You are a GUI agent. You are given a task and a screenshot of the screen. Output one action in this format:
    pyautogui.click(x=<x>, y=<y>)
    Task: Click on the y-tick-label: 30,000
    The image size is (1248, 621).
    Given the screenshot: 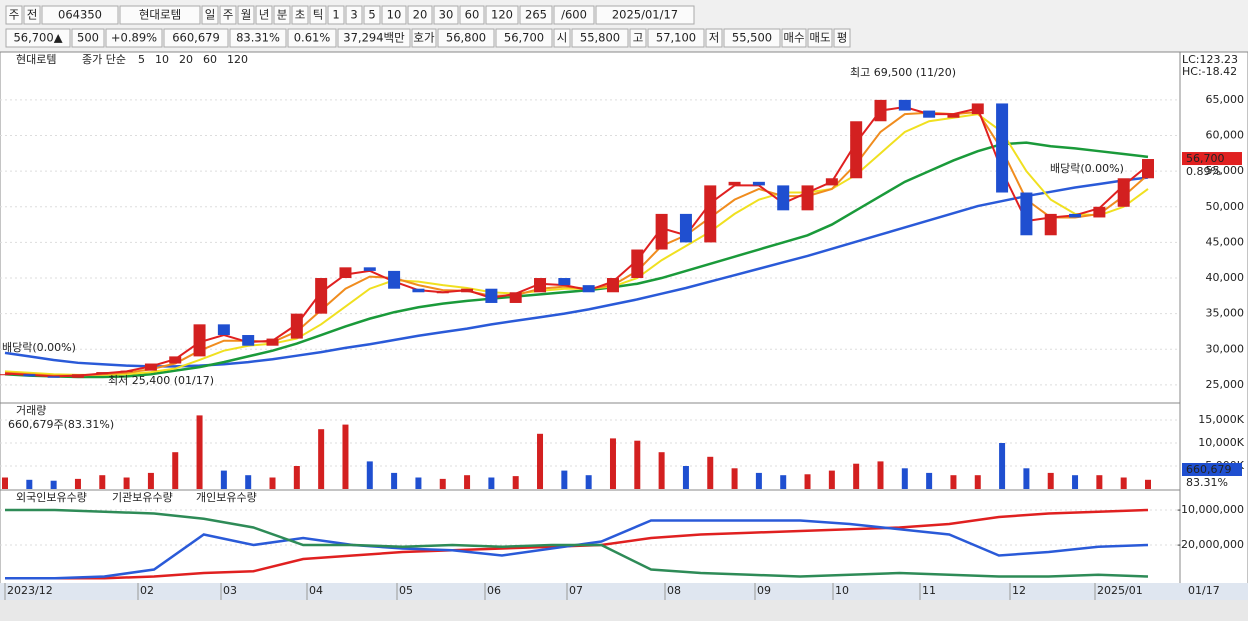 What is the action you would take?
    pyautogui.click(x=1225, y=348)
    